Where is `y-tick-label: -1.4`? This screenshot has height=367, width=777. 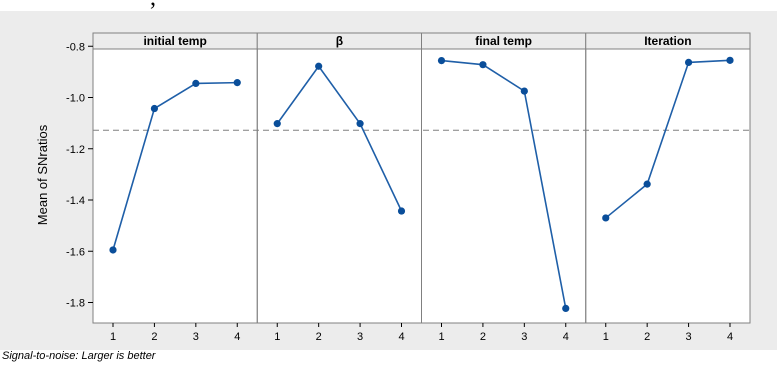 y-tick-label: -1.4 is located at coordinates (75, 201).